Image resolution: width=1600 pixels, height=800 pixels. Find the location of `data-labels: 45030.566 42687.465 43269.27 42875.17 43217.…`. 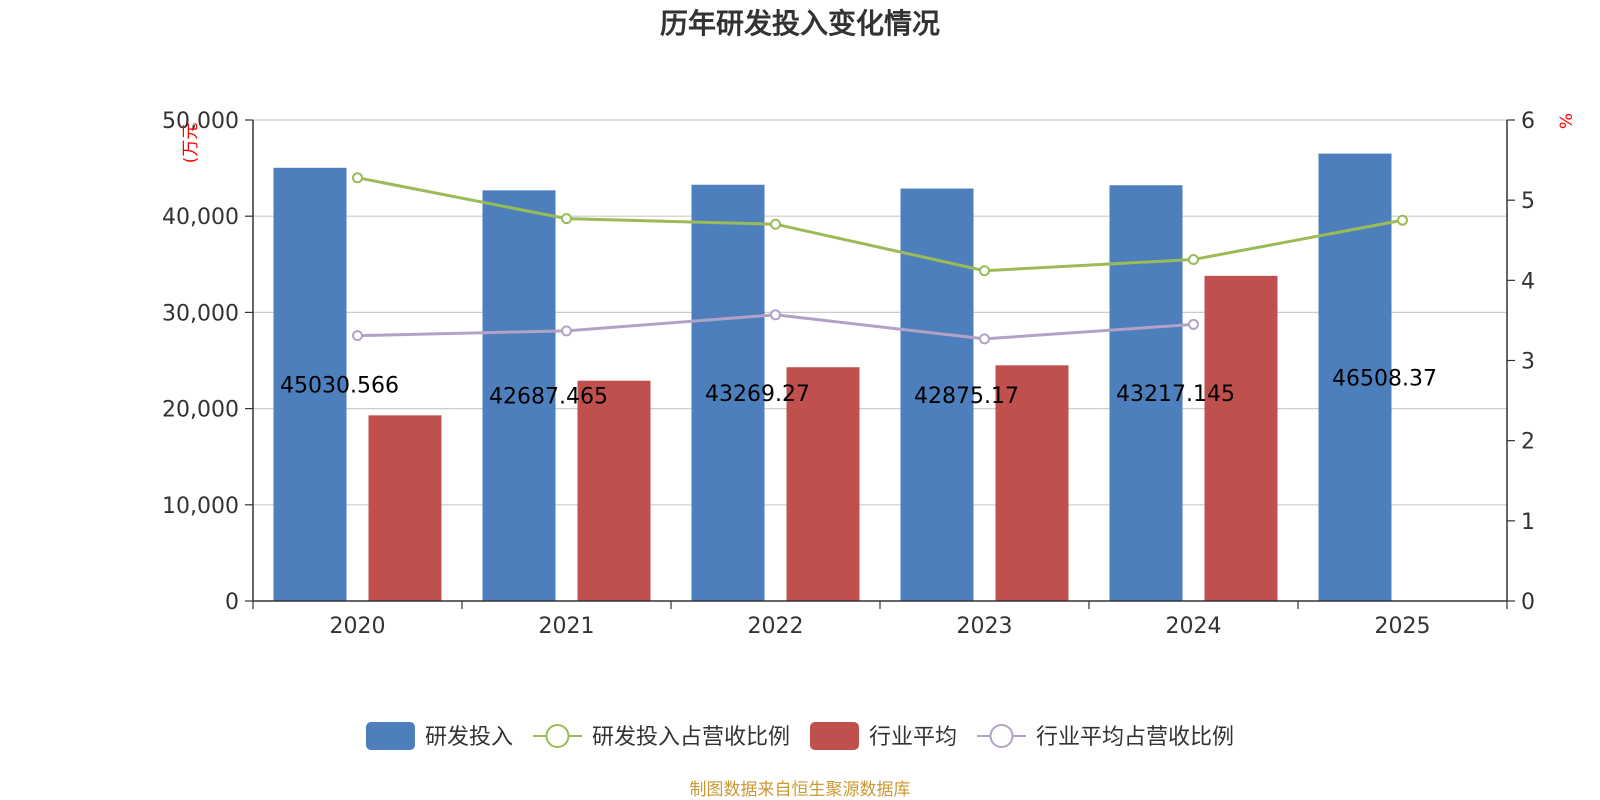

data-labels: 45030.566 42687.465 43269.27 42875.17 43217.… is located at coordinates (858, 387).